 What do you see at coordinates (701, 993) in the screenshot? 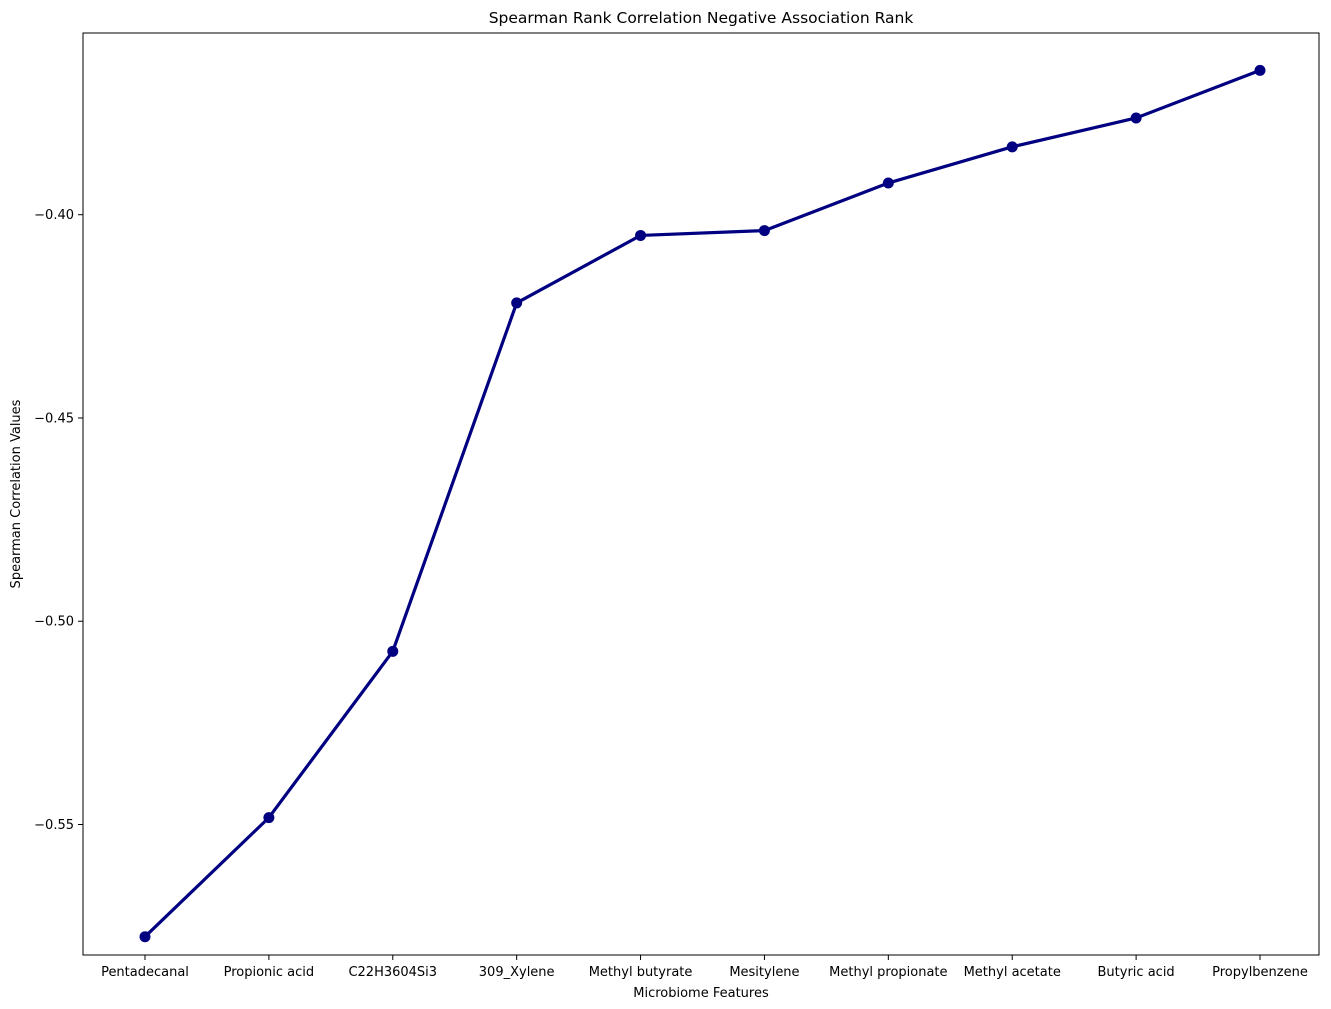
I see `x-axis-label: Microbiome Features` at bounding box center [701, 993].